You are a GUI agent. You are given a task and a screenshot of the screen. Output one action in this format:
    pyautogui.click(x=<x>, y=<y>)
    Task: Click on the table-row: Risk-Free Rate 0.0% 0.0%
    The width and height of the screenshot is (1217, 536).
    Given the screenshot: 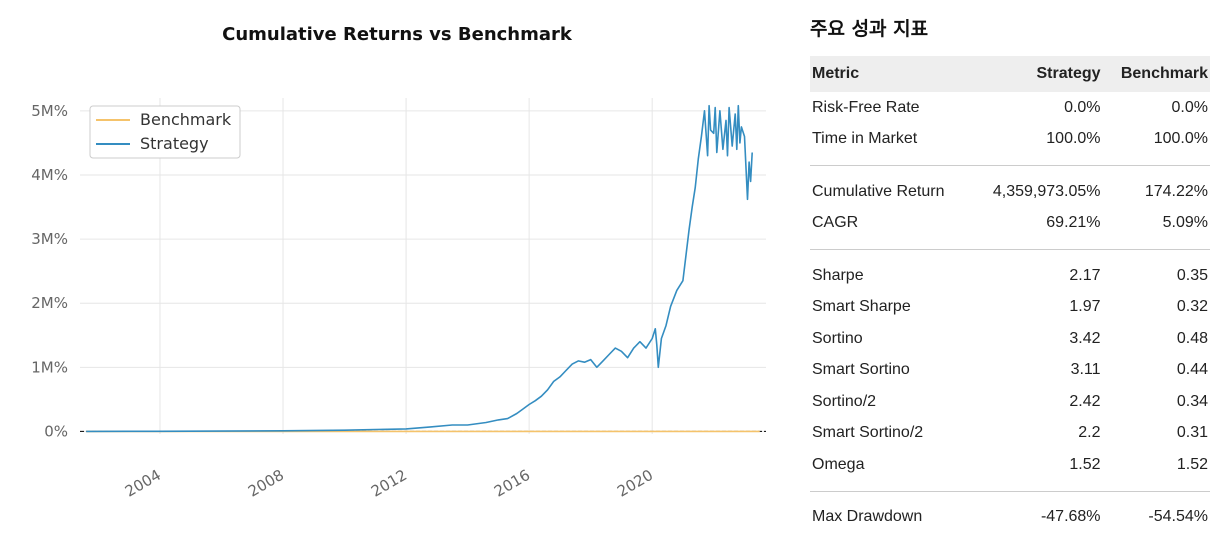 What is the action you would take?
    pyautogui.click(x=1010, y=108)
    